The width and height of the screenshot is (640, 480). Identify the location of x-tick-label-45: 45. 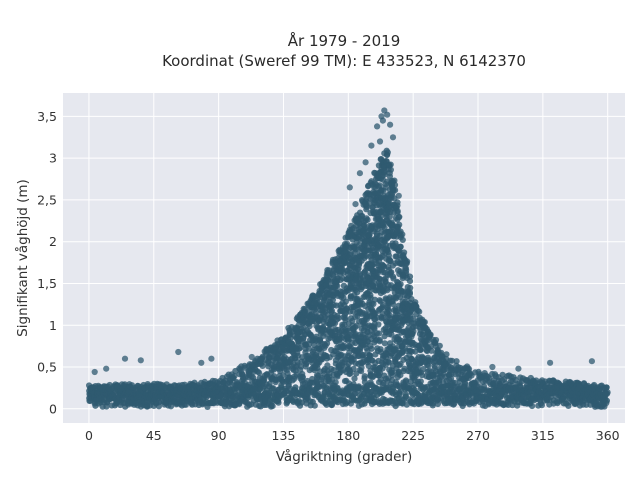
(154, 435).